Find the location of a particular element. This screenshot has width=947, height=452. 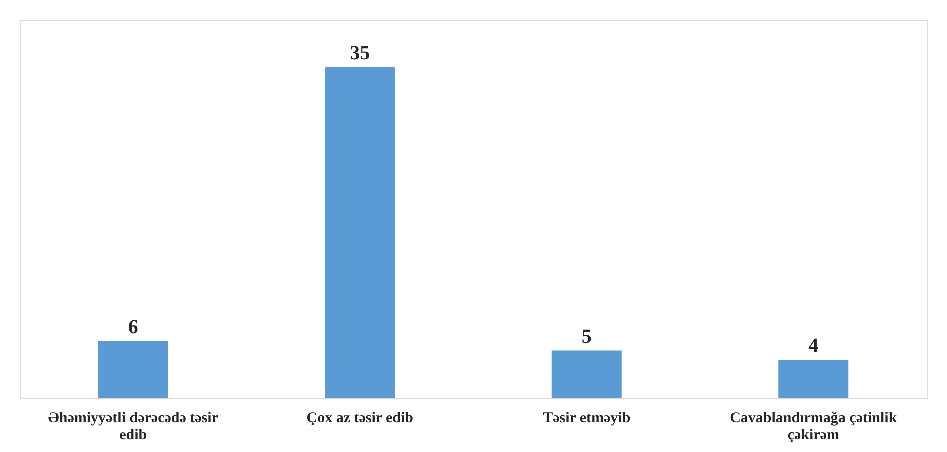

x-tick-label: Əhəmiyyətli dərəcədə təsir edib is located at coordinates (133, 427).